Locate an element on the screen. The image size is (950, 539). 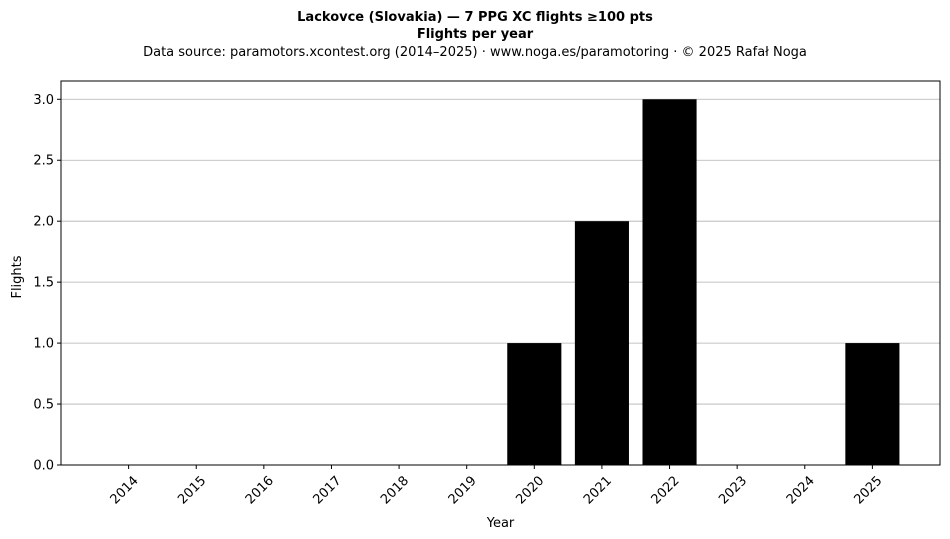
y-tick-label: 0.0 is located at coordinates (43, 466).